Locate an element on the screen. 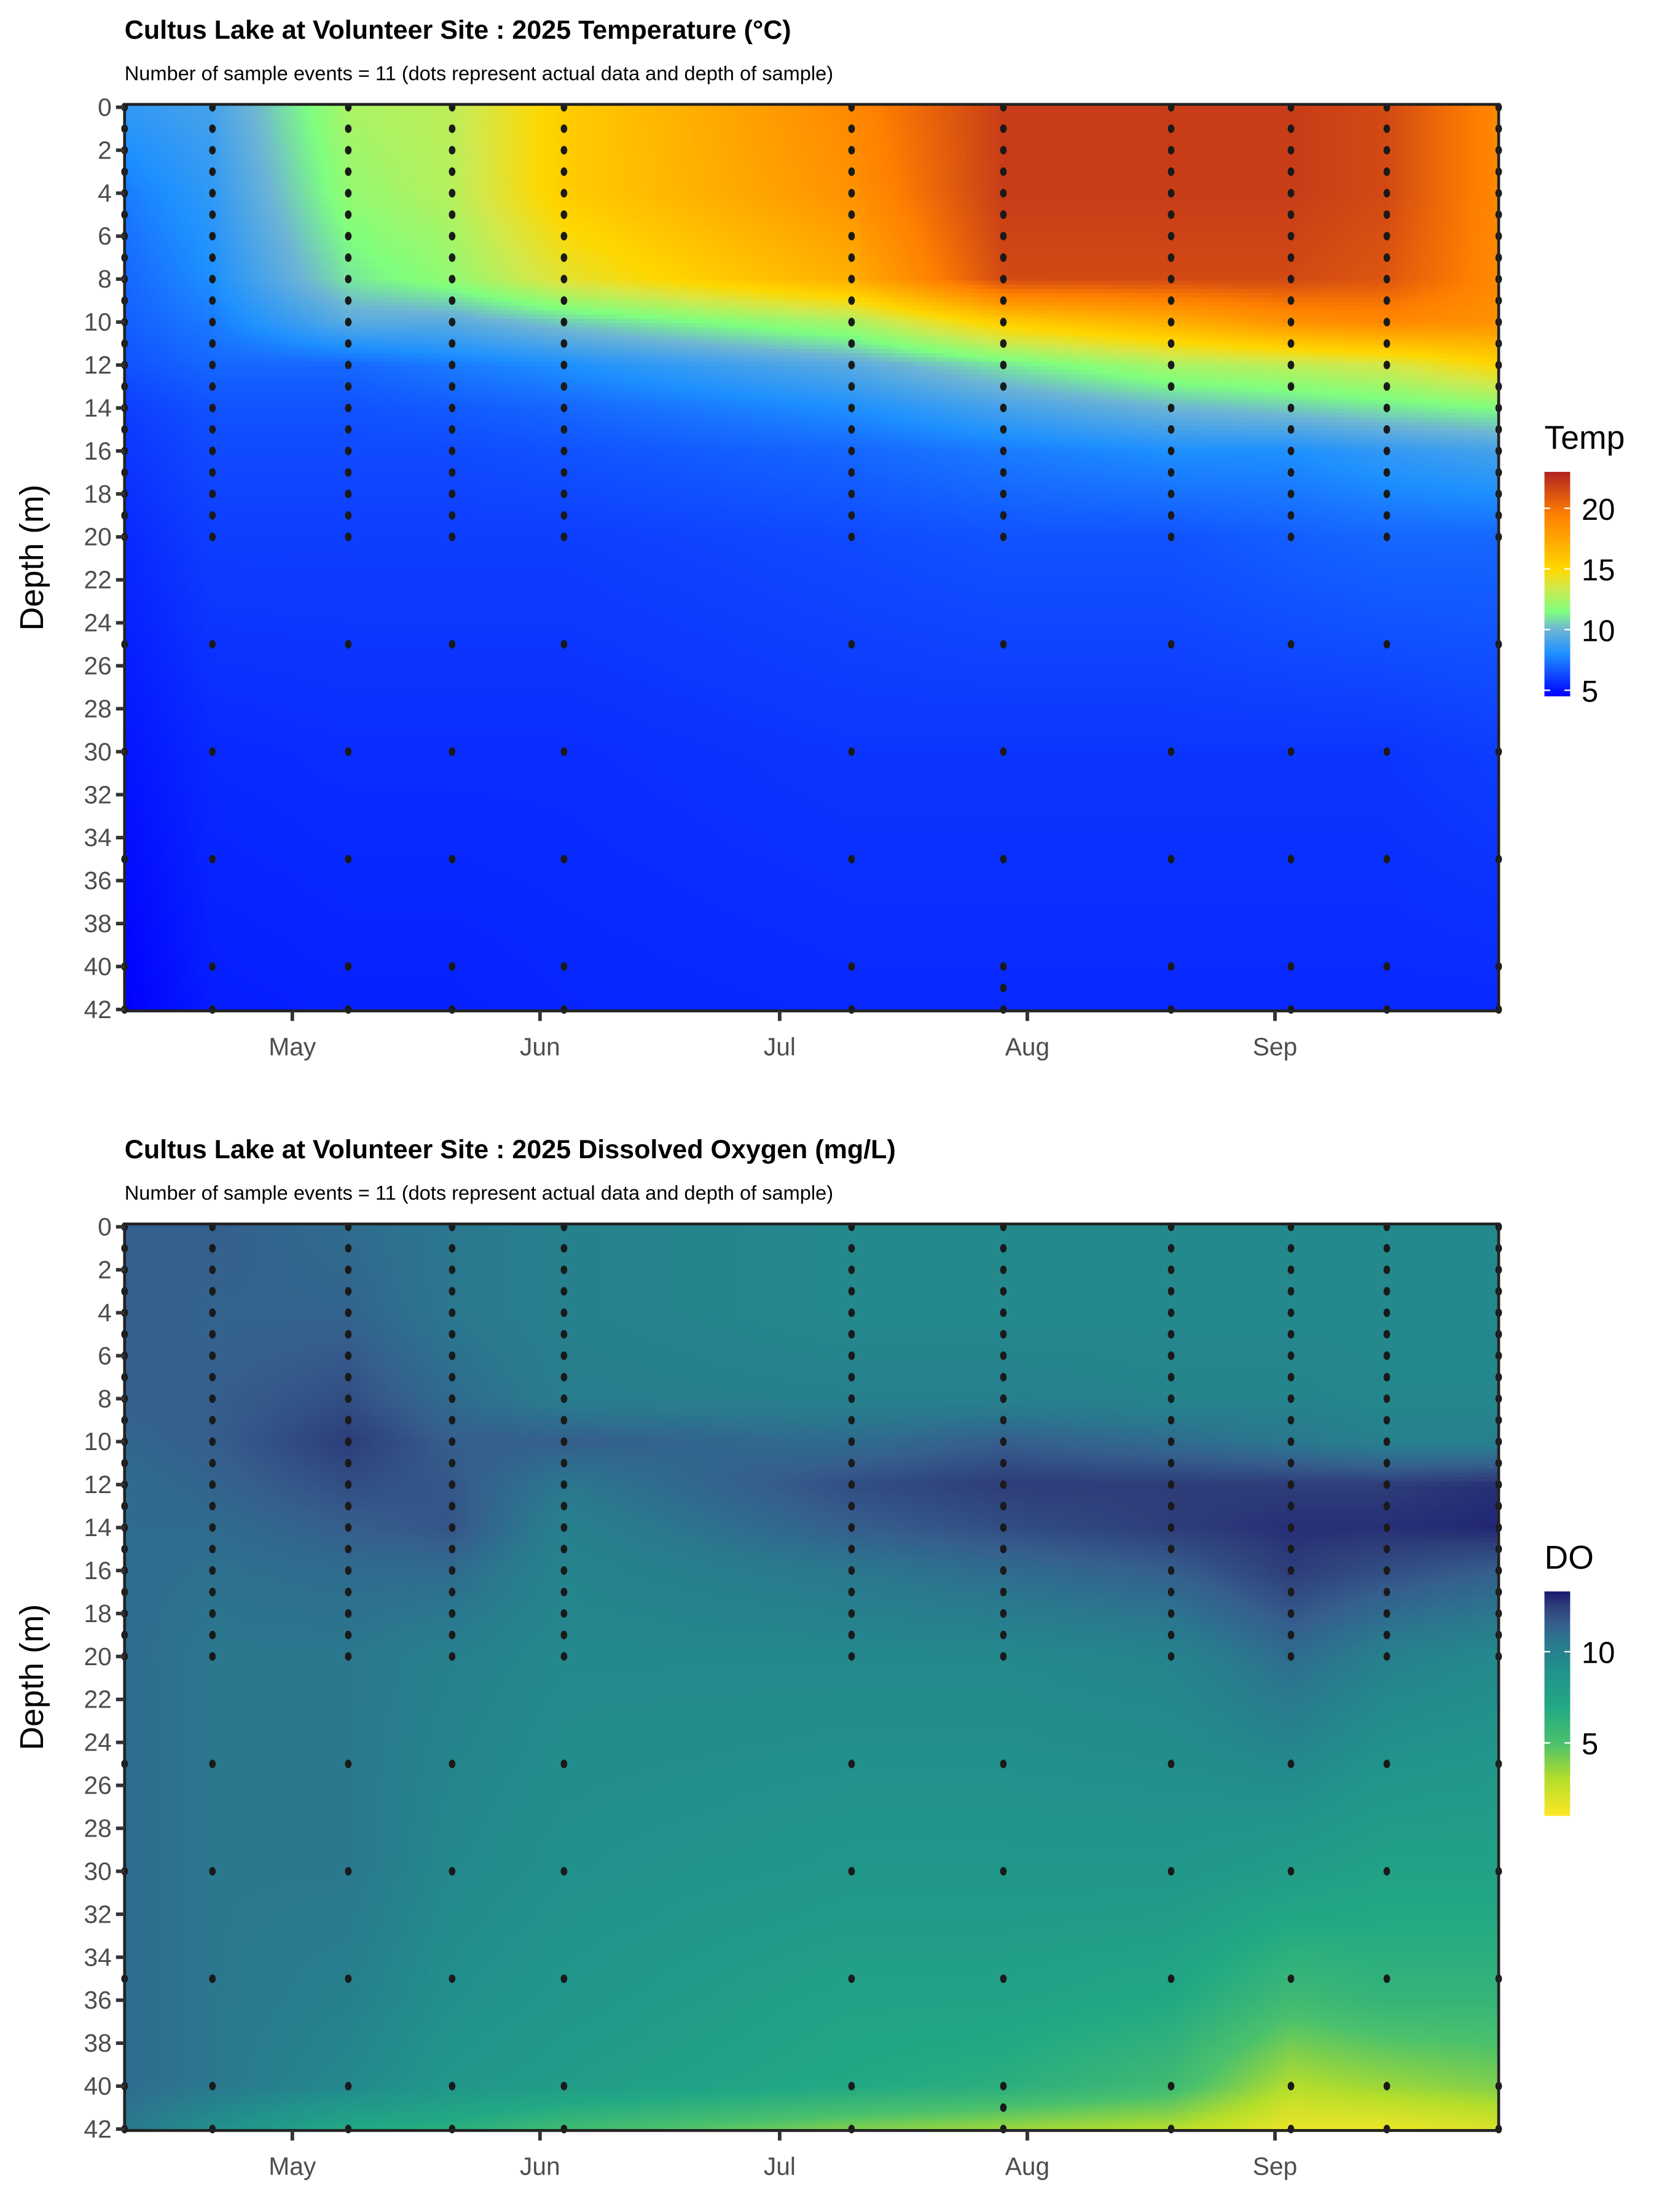 The width and height of the screenshot is (1659, 2212). y-tick-label: 42 is located at coordinates (98, 1009).